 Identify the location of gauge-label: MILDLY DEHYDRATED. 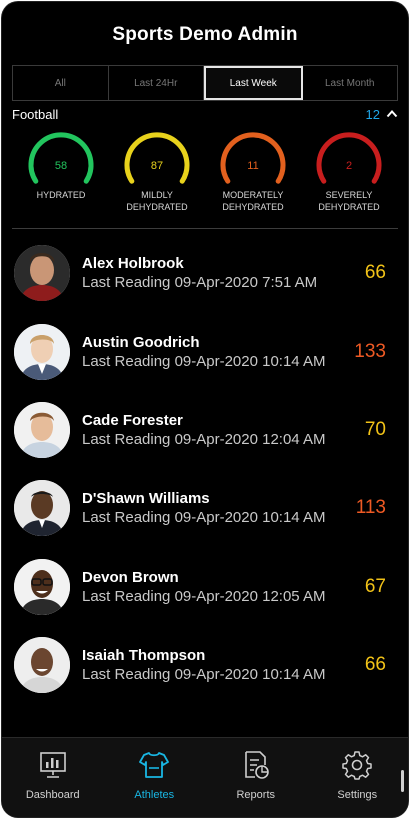
(156, 201).